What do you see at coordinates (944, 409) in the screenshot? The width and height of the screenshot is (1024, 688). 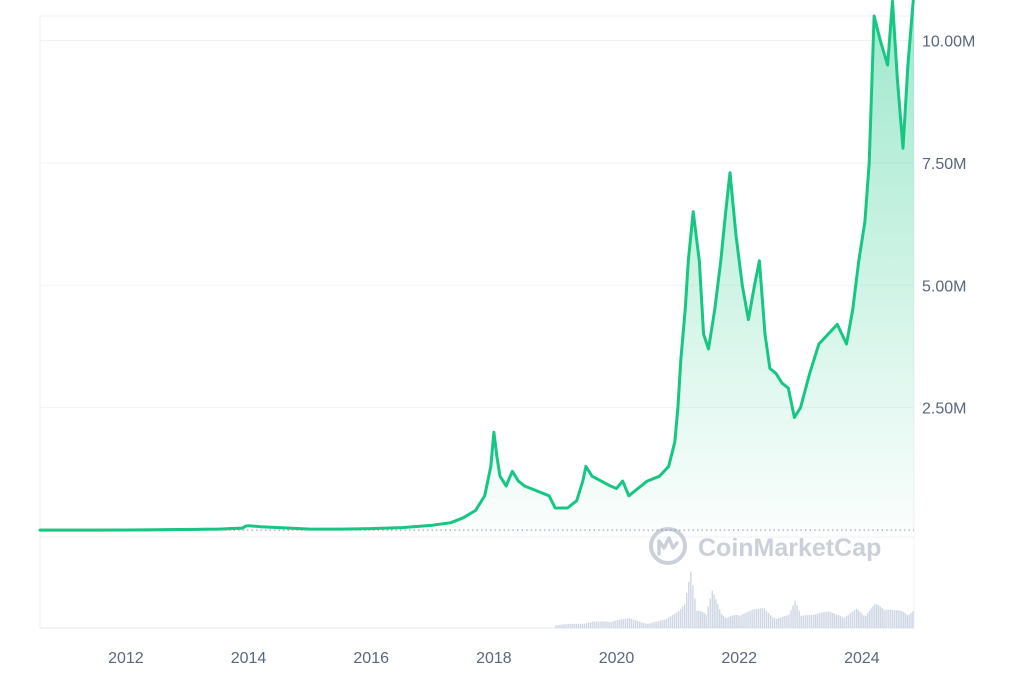 I see `y-tick-label: 2.50M` at bounding box center [944, 409].